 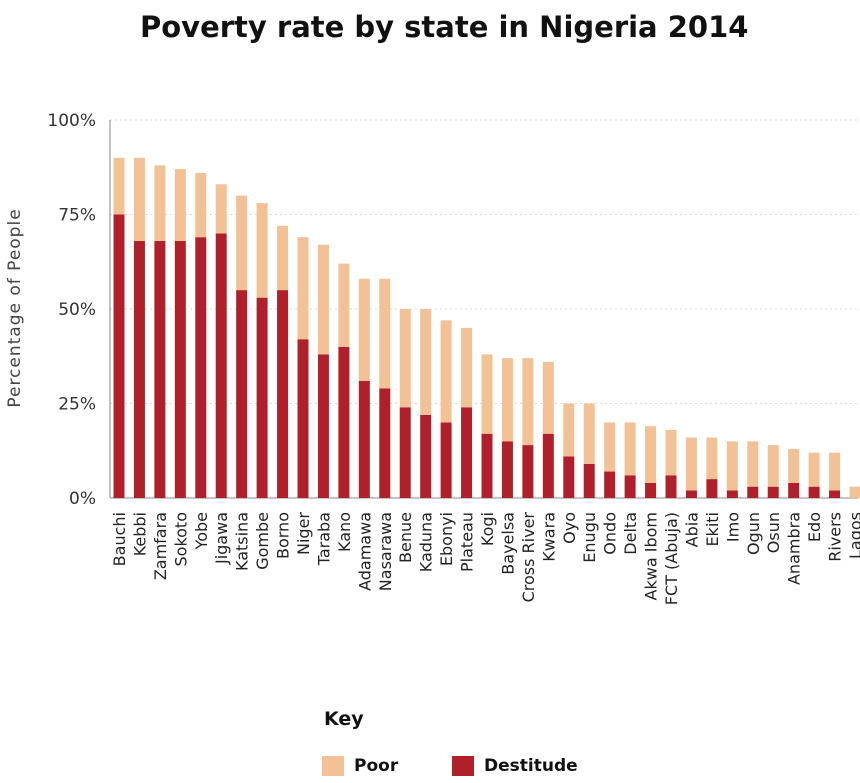 I want to click on x-tick-label: Adamawa, so click(x=364, y=551).